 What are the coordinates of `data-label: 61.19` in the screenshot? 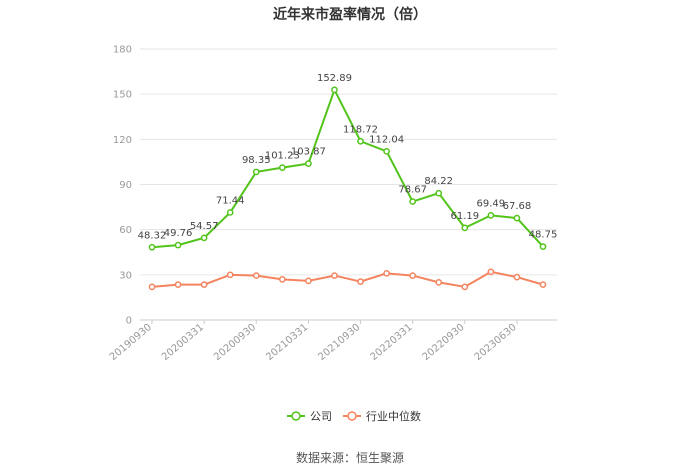 It's located at (464, 216).